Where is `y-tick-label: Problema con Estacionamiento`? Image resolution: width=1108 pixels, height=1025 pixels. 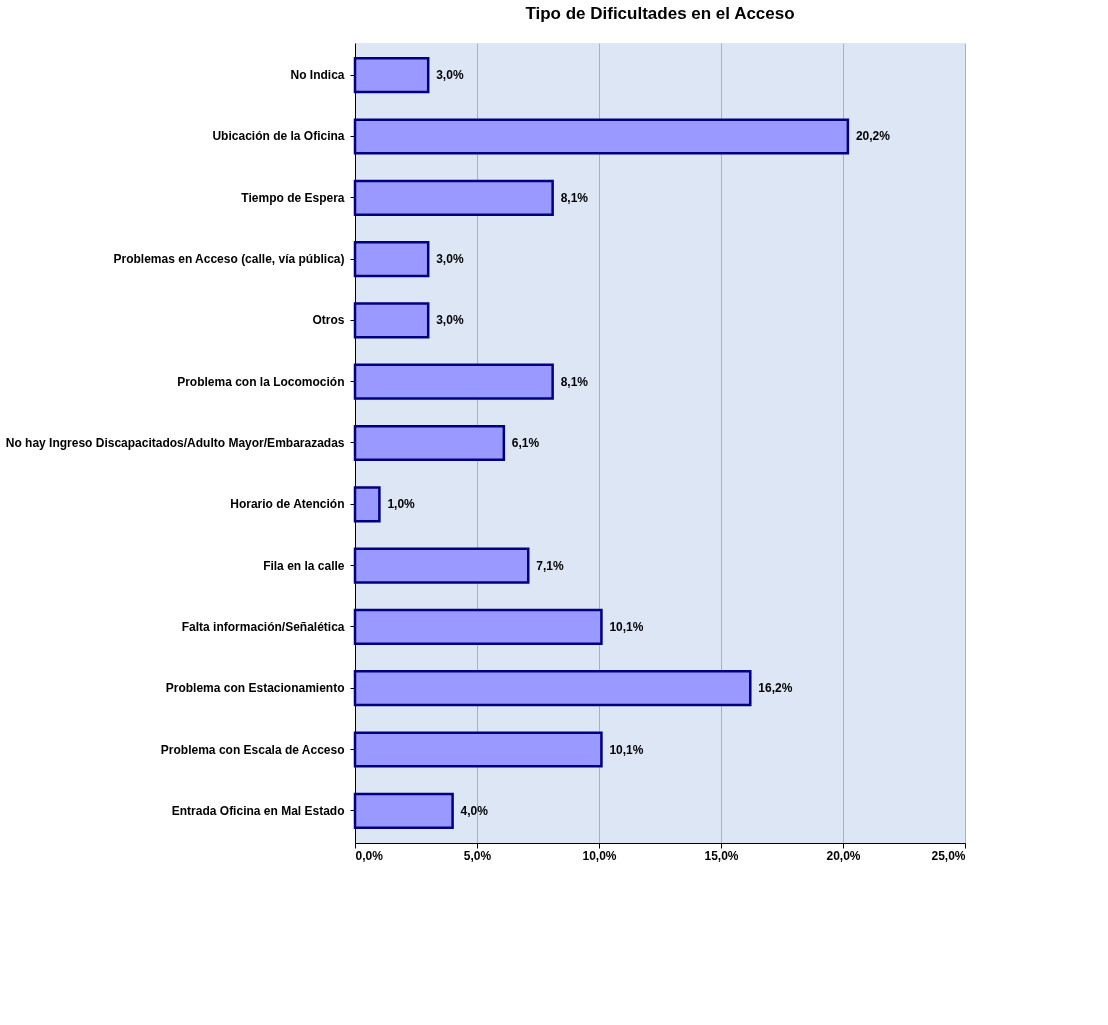
y-tick-label: Problema con Estacionamiento is located at coordinates (255, 688).